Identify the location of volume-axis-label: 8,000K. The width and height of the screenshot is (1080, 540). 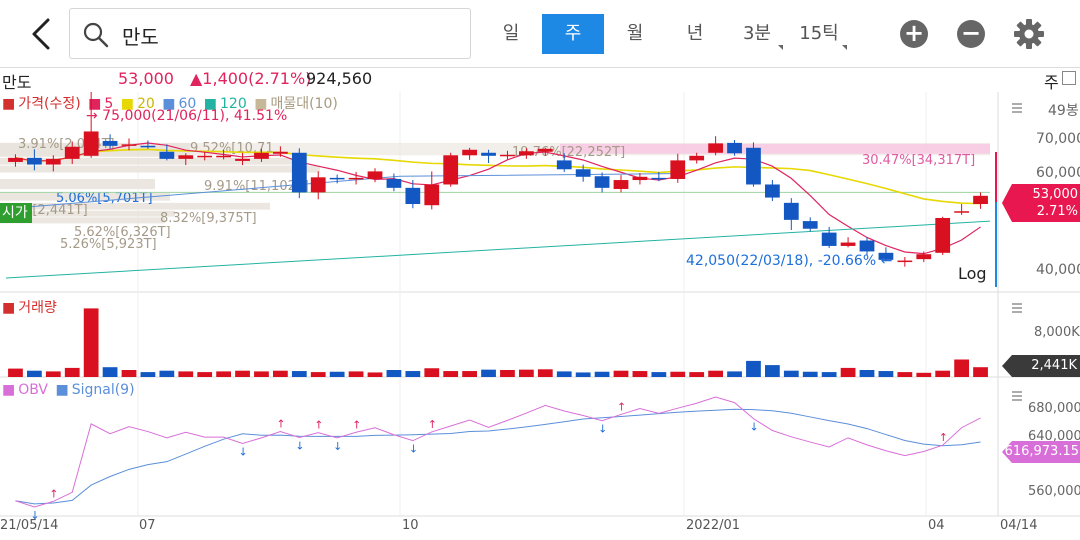
(1057, 332).